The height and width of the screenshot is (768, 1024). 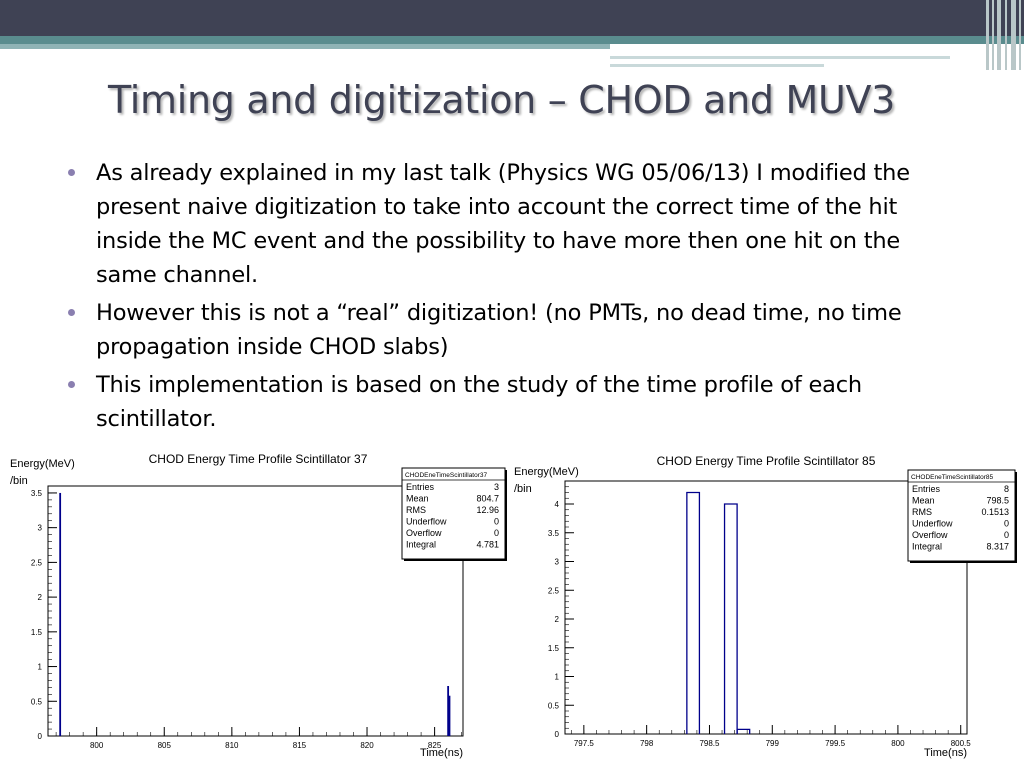 What do you see at coordinates (835, 743) in the screenshot?
I see `x-tick-label: 799.5` at bounding box center [835, 743].